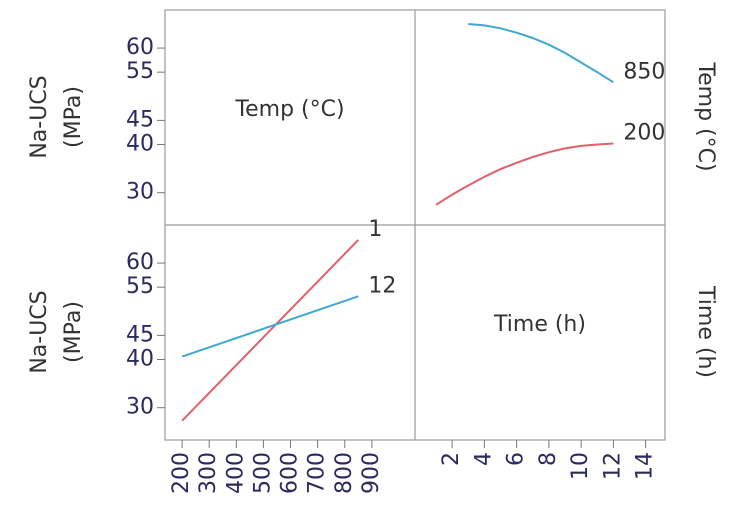 The image size is (729, 513). What do you see at coordinates (705, 331) in the screenshot?
I see `row-label: Time (h)` at bounding box center [705, 331].